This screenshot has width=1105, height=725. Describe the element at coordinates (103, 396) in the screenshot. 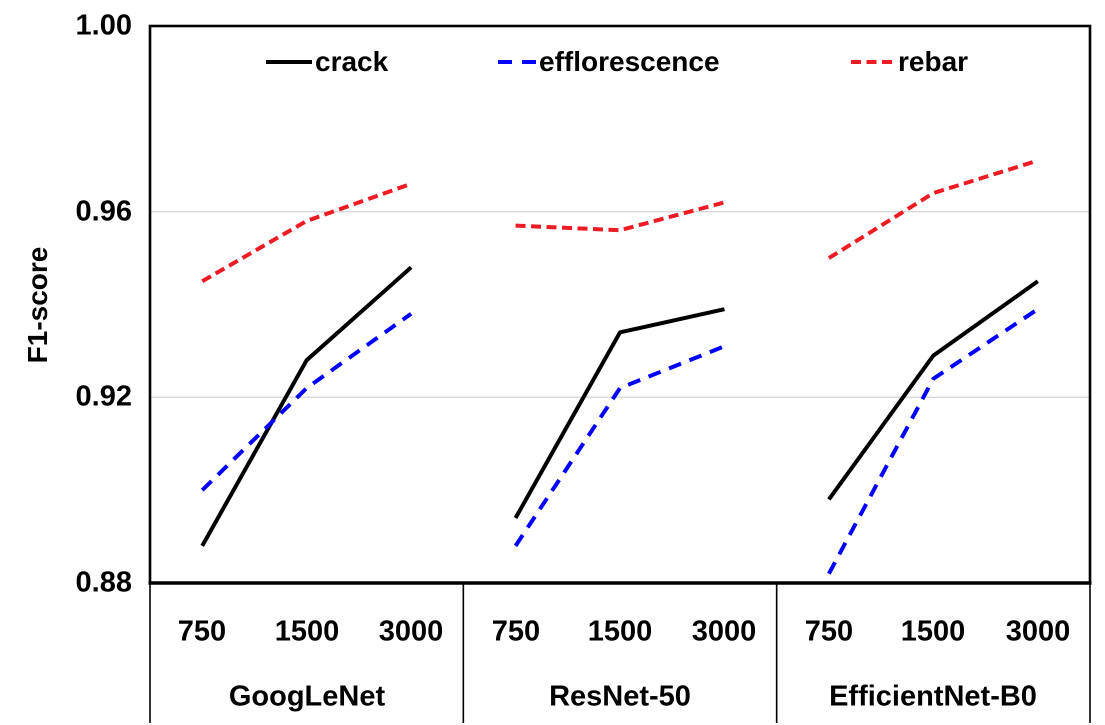

I see `y-tick-label: 0.92` at that location.